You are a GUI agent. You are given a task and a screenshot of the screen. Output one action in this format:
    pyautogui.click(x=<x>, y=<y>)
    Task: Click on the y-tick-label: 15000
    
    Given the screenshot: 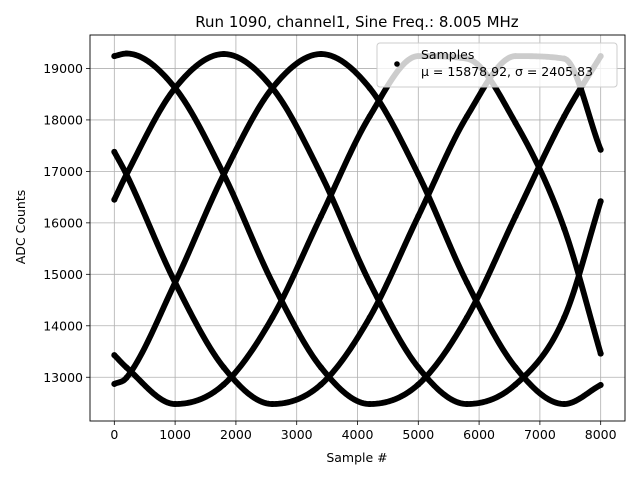 What is the action you would take?
    pyautogui.click(x=63, y=274)
    